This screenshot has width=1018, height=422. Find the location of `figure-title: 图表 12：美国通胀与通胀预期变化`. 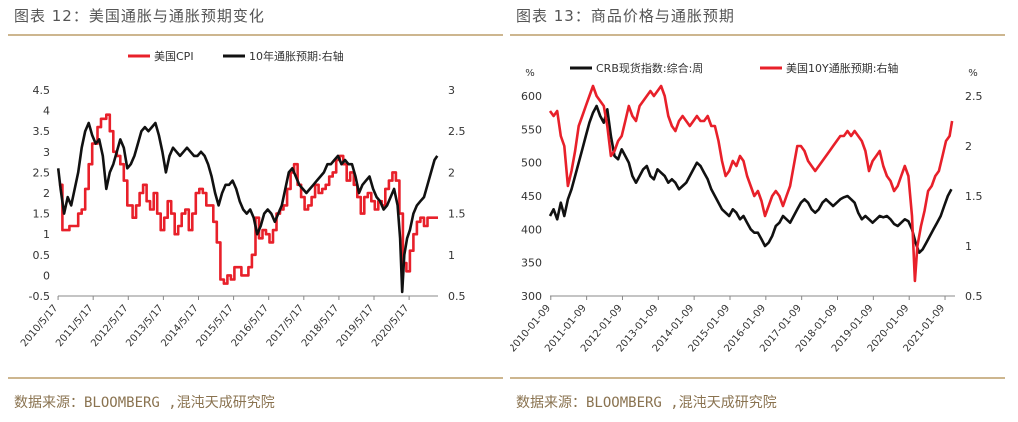

figure-title: 图表 12：美国通胀与通胀预期变化 is located at coordinates (139, 16).